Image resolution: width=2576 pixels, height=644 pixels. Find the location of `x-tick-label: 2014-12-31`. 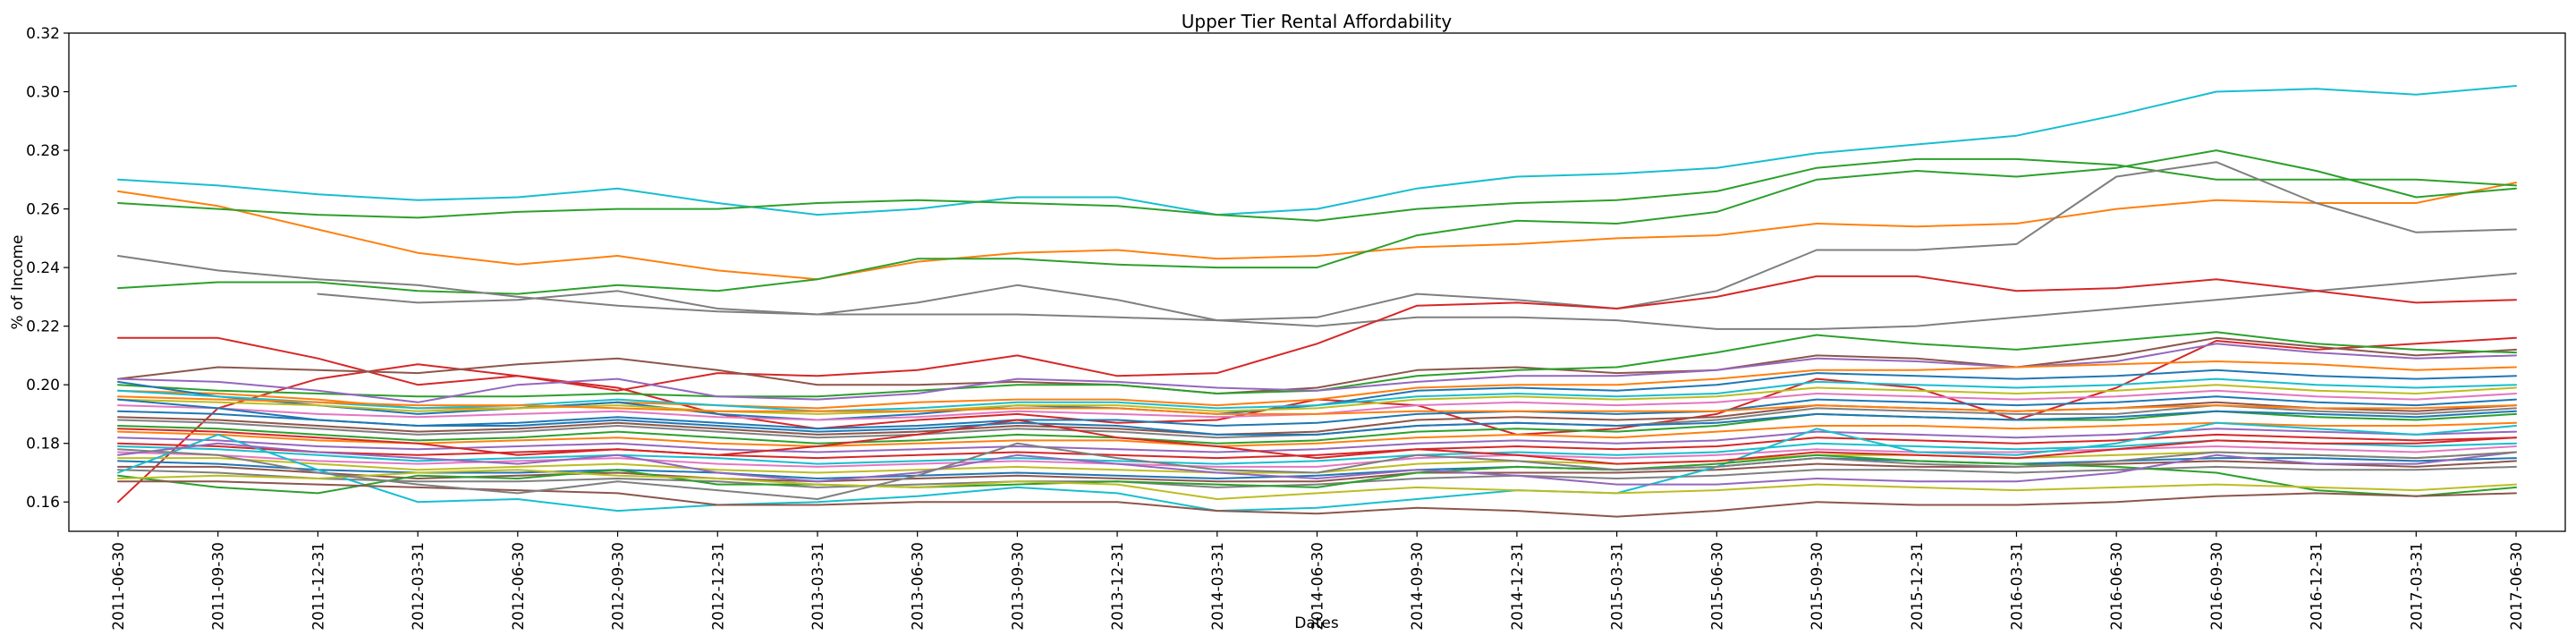

x-tick-label: 2014-12-31 is located at coordinates (1518, 586).